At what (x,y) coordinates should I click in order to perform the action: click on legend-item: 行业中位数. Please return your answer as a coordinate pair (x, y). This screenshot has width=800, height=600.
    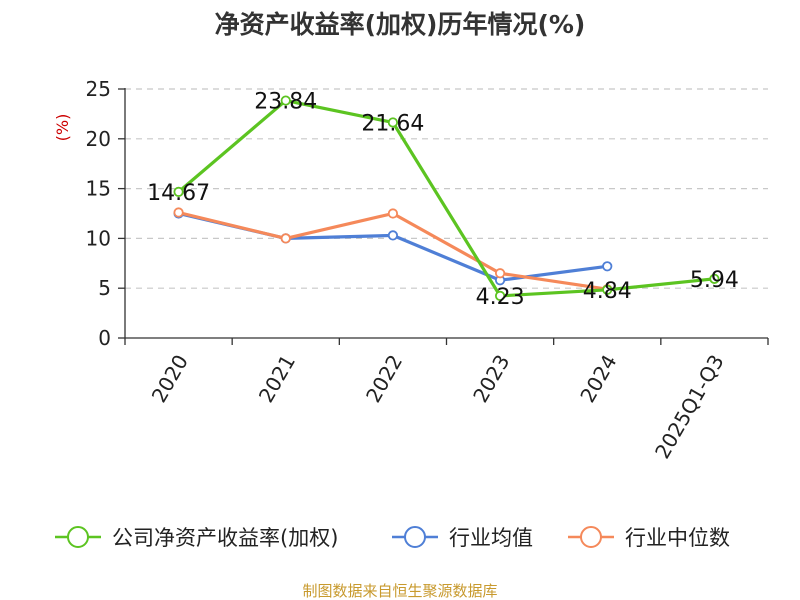
    Looking at the image, I should click on (649, 538).